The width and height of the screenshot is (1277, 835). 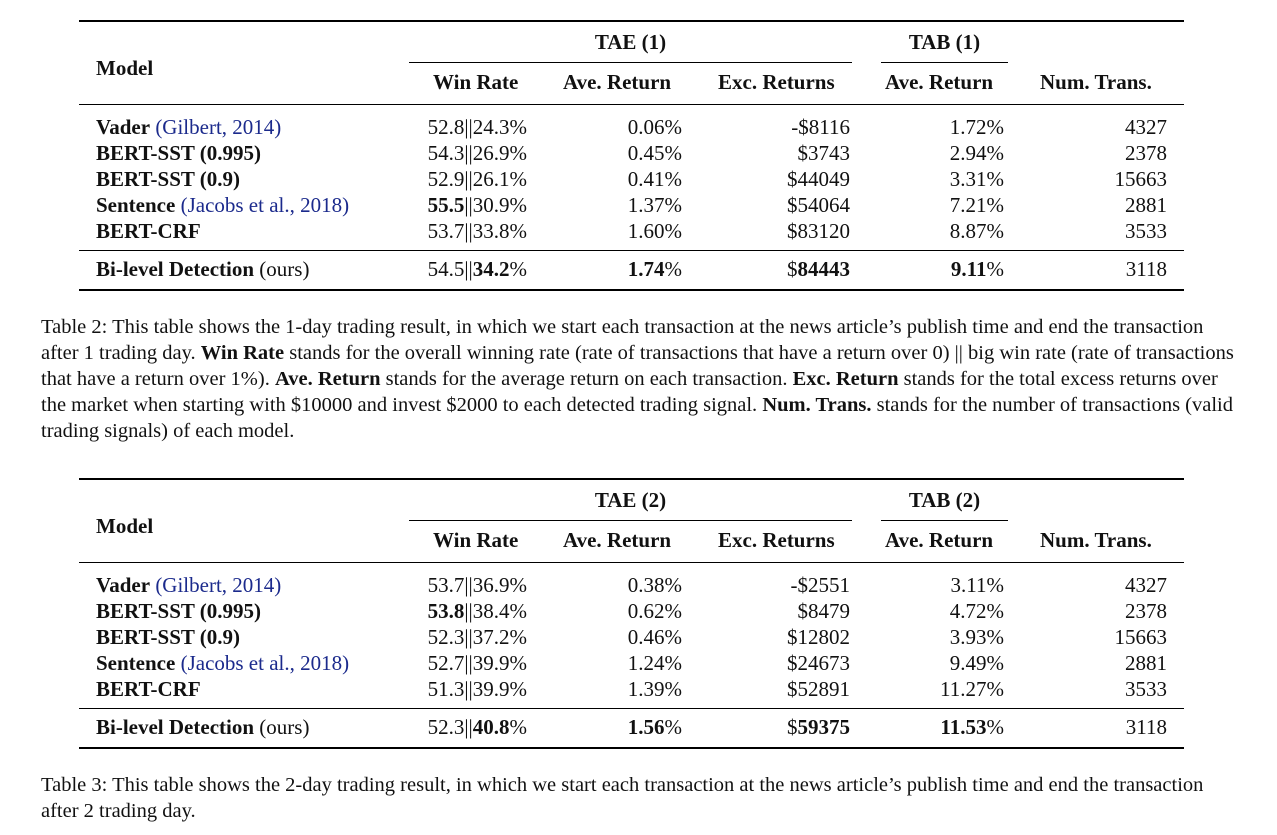 I want to click on win-rate-cell: 54.5||34.2%, so click(x=477, y=269).